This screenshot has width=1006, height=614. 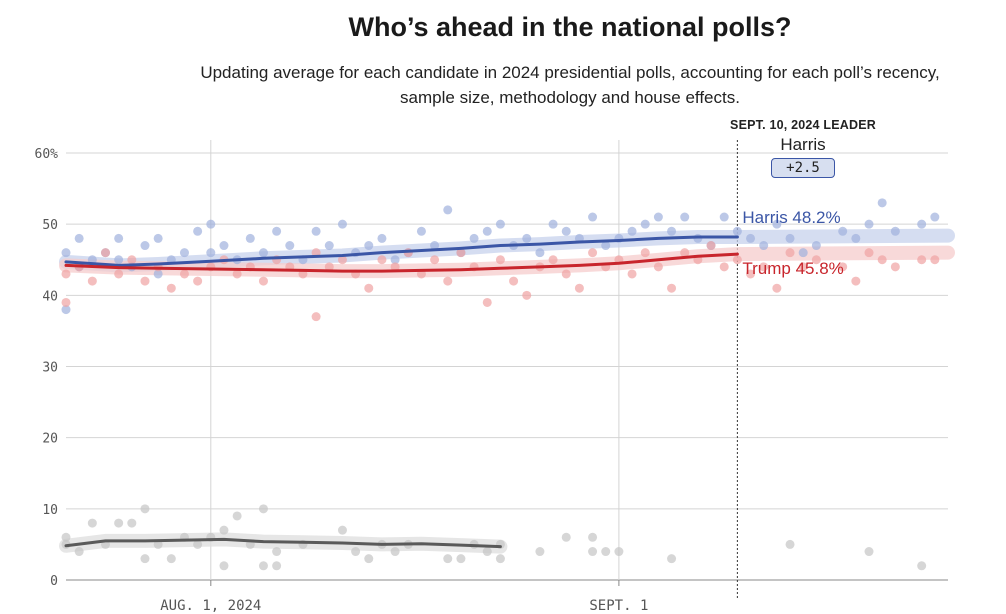 I want to click on x-tick-label-2024-08-01: AUG. 1, 2024, so click(x=210, y=606).